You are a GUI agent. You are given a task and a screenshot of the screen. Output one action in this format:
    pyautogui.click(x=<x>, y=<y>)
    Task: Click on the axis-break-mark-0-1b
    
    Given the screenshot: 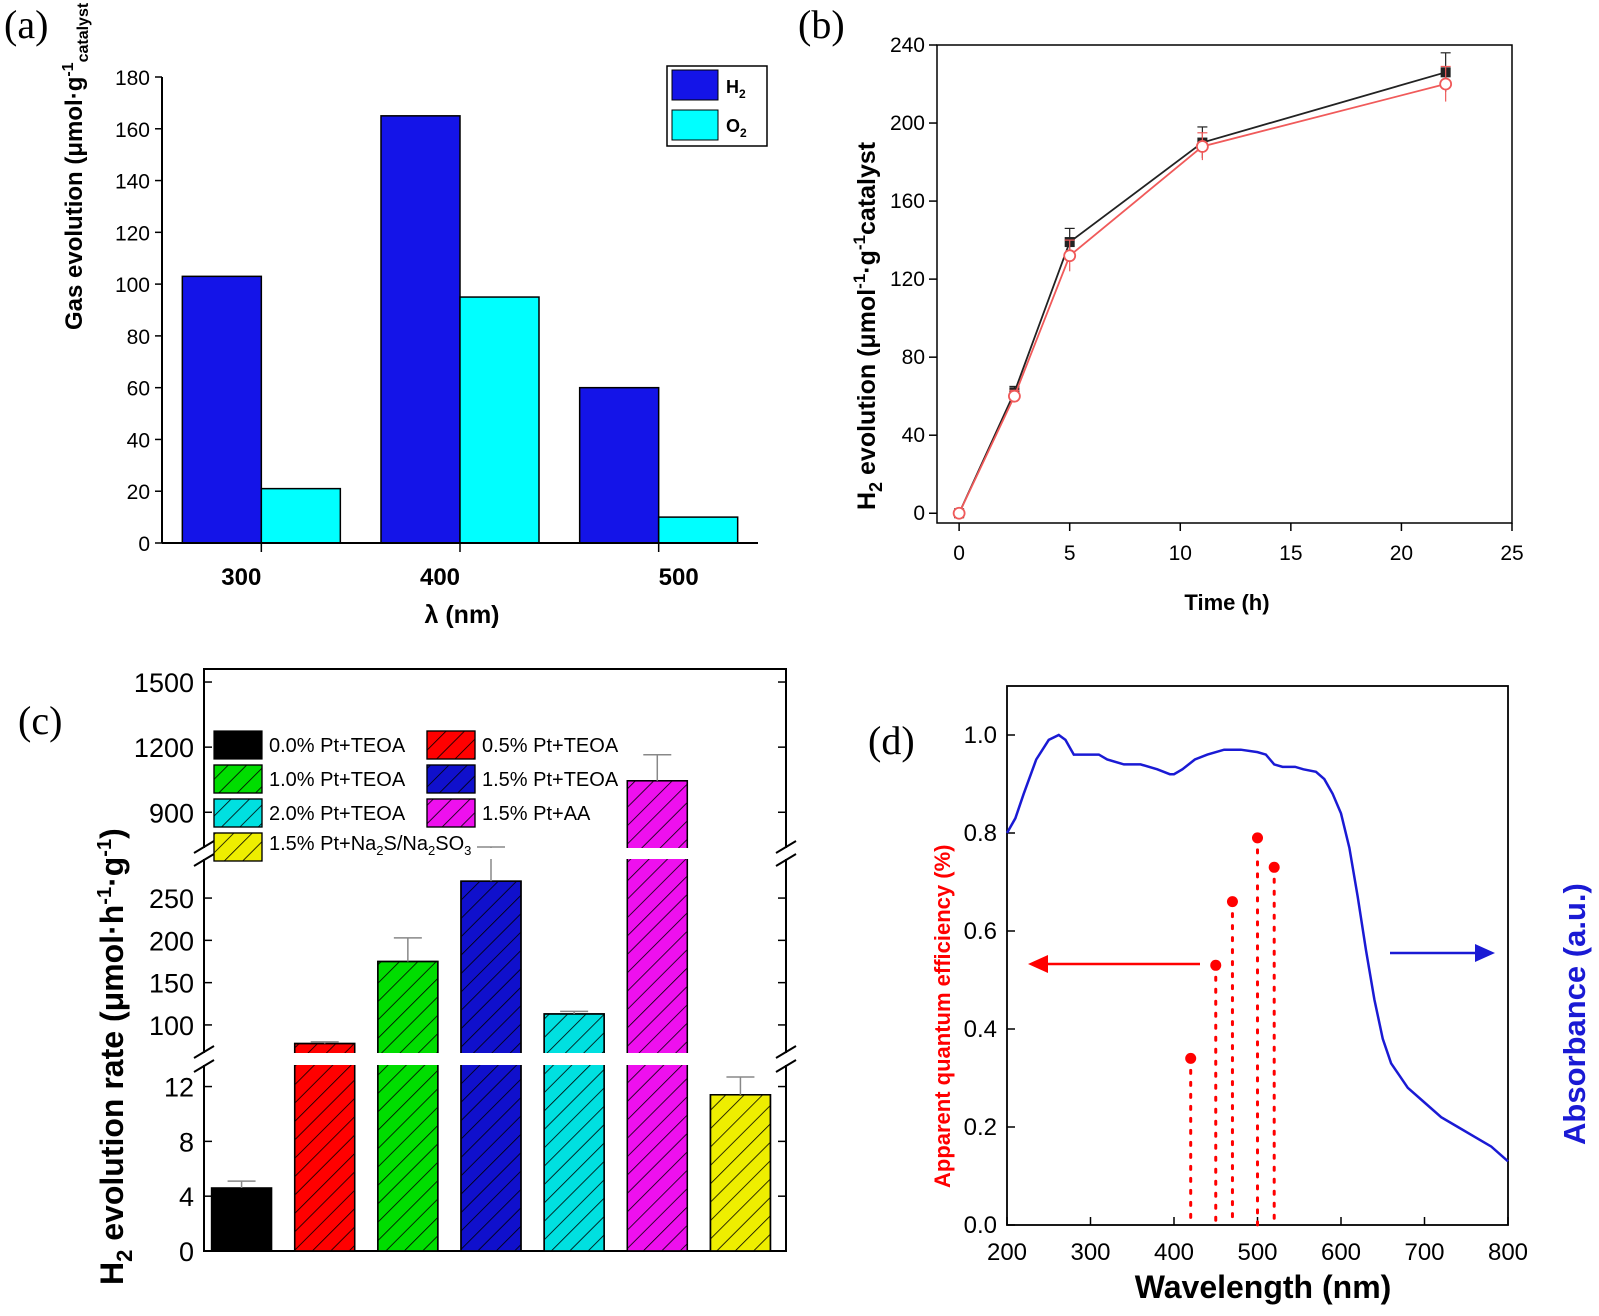 What is the action you would take?
    pyautogui.click(x=786, y=860)
    